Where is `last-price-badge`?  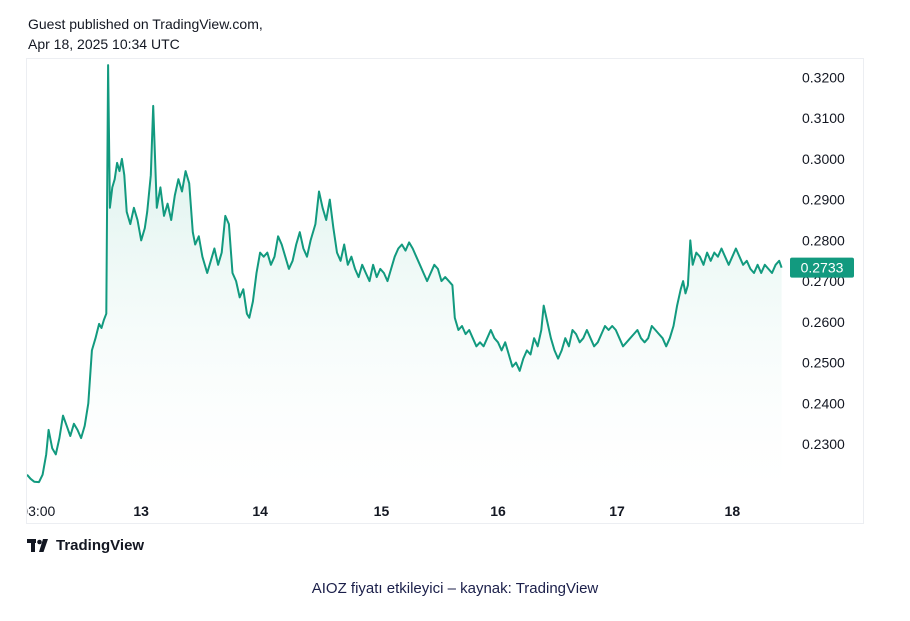
last-price-badge is located at coordinates (822, 267).